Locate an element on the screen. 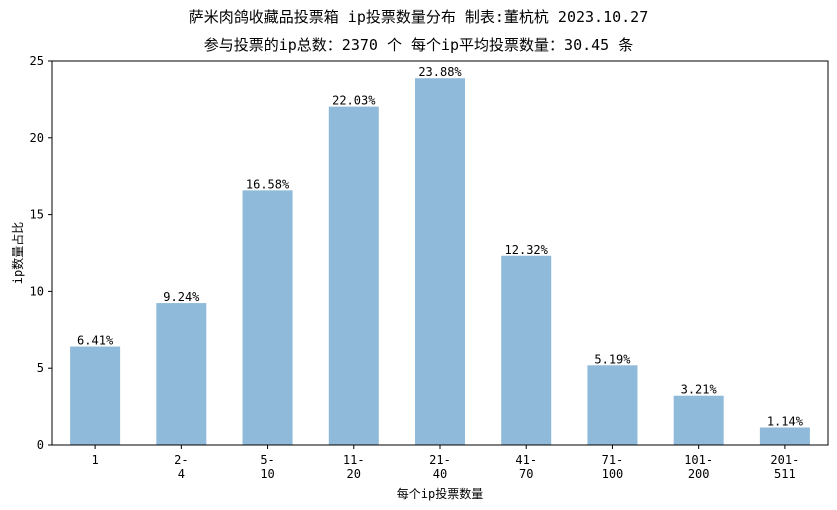 The height and width of the screenshot is (510, 837). bar-value-label: 6.41% is located at coordinates (95, 341).